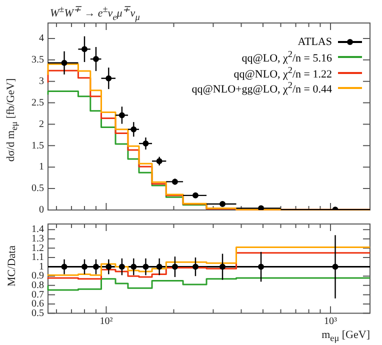 The image size is (382, 345). What do you see at coordinates (95, 13) in the screenshot?
I see `chart-title: W$^{±}$W$^{∓}$ → e$^{±}$ν$_{e}$μ$^{∓}$ν$_{μ}$` at bounding box center [95, 13].